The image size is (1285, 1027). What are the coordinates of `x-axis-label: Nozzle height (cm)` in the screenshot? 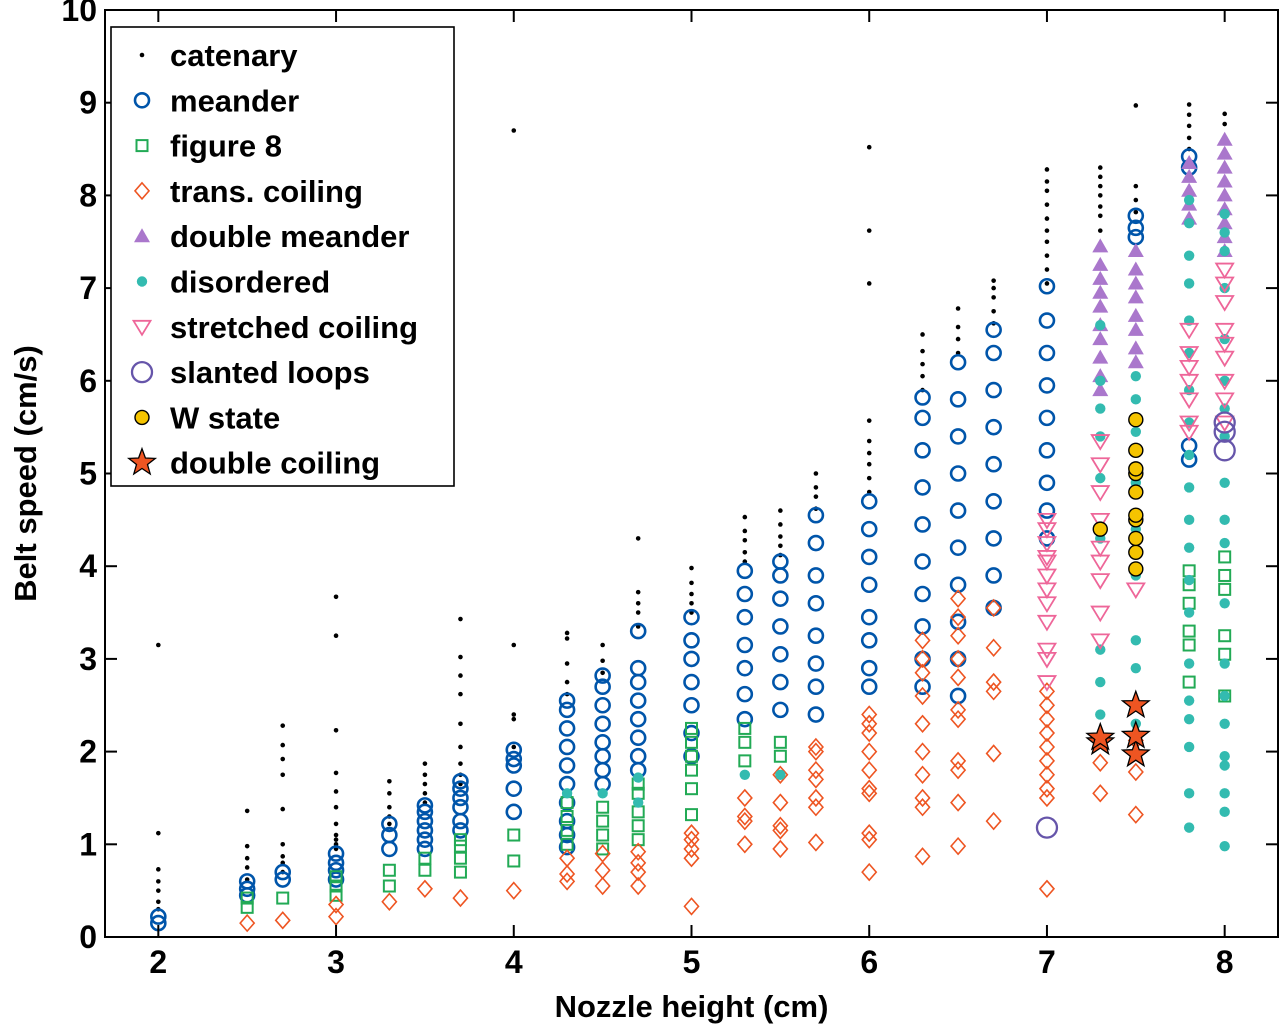 It's located at (692, 1006).